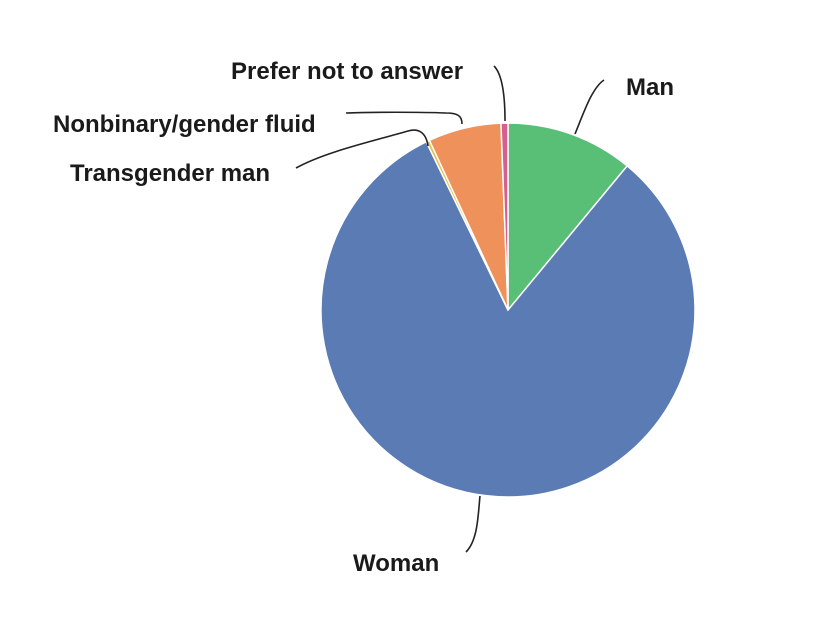  I want to click on leader-line-prefer-not, so click(499, 93).